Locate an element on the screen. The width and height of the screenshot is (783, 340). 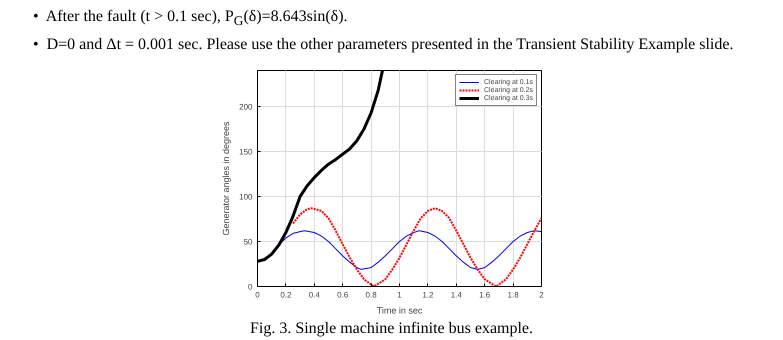
y-tick-label: 100 is located at coordinates (246, 197).